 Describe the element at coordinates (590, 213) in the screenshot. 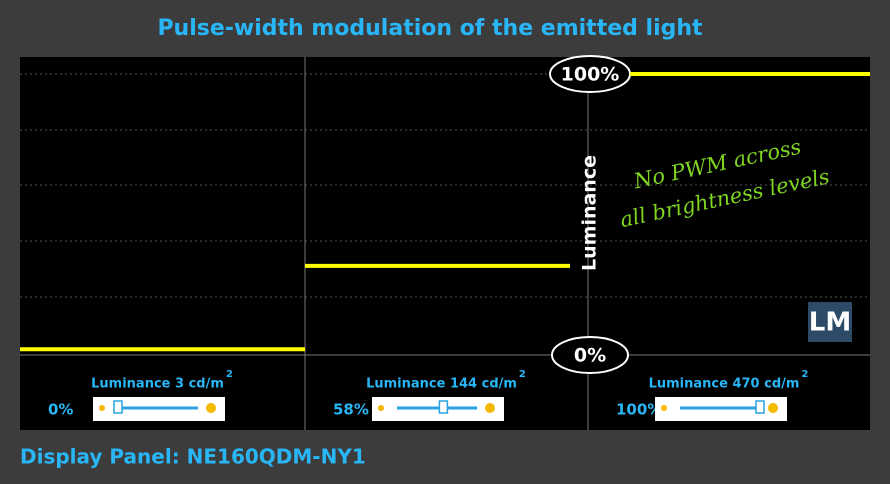

I see `axis-label: Luminance` at that location.